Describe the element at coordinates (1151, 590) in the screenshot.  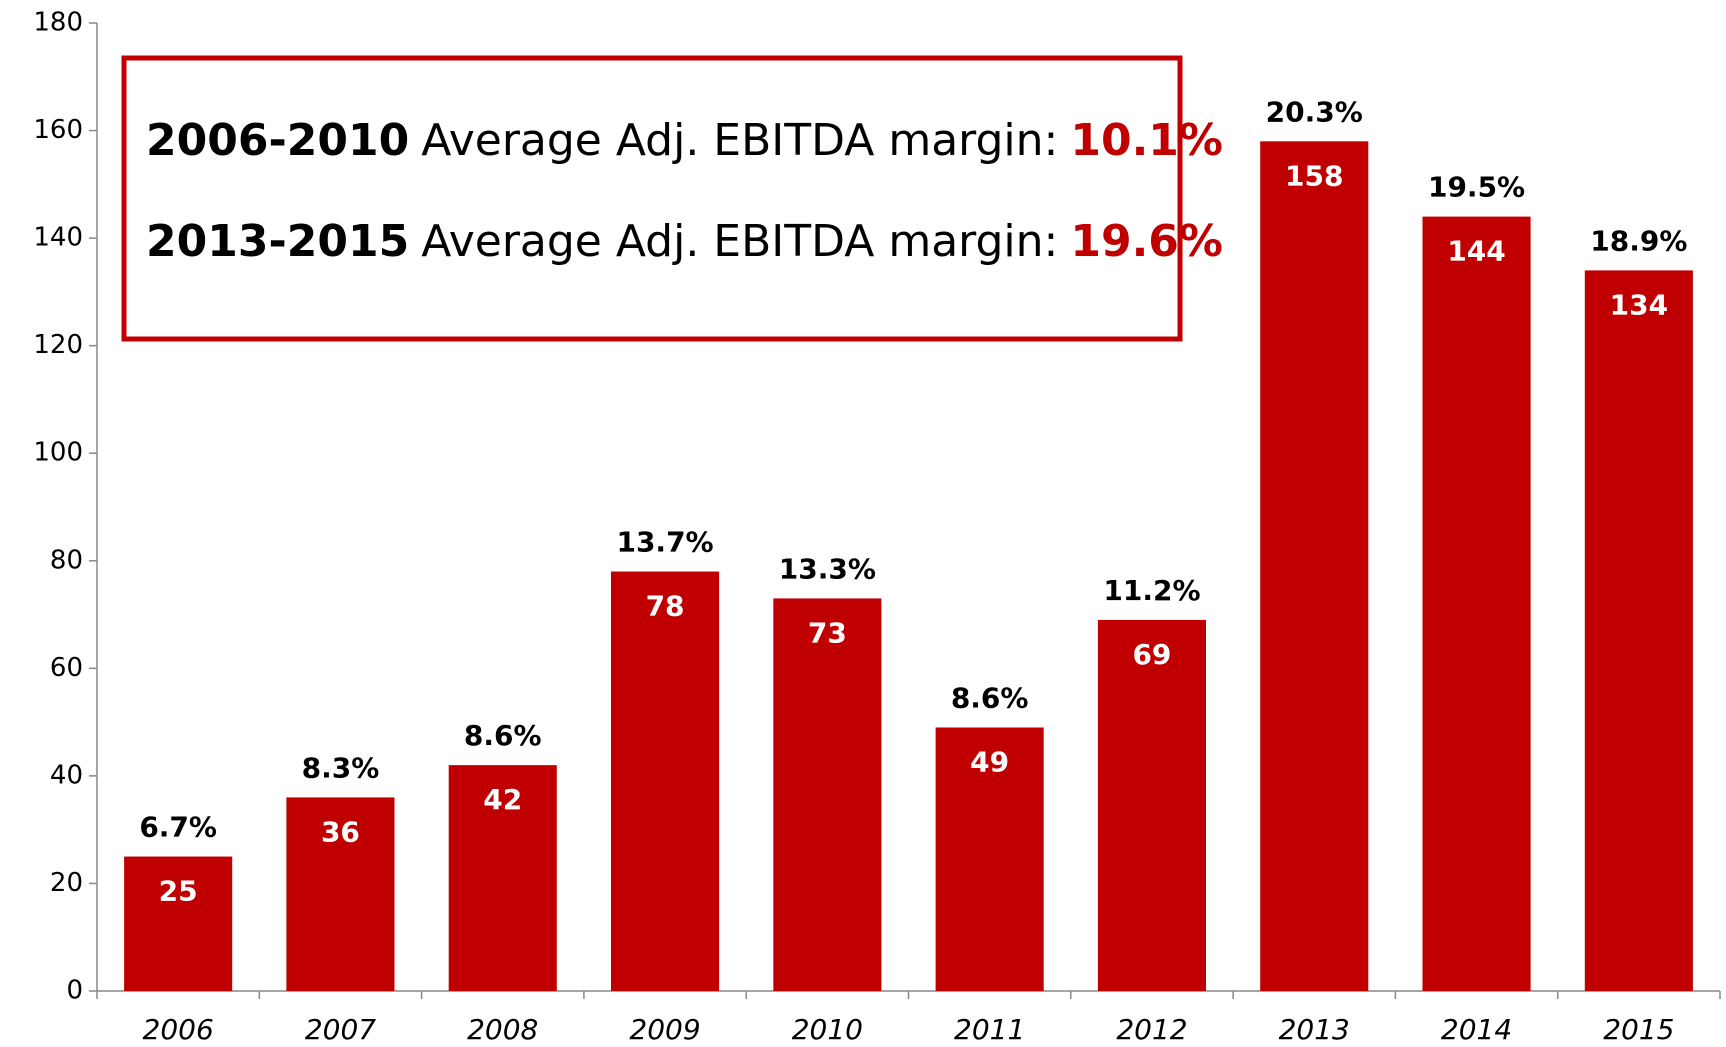
I see `margin-label: 11.2%` at that location.